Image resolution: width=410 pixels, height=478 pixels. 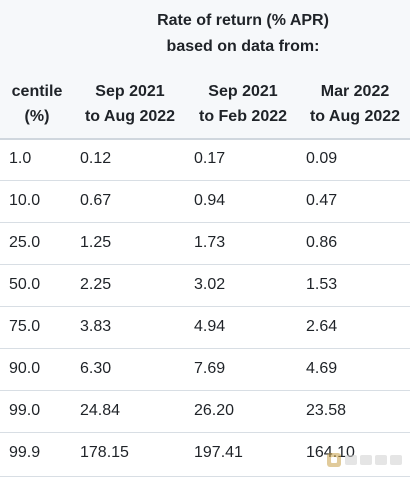 I want to click on table-cell: 0.67, so click(x=96, y=200).